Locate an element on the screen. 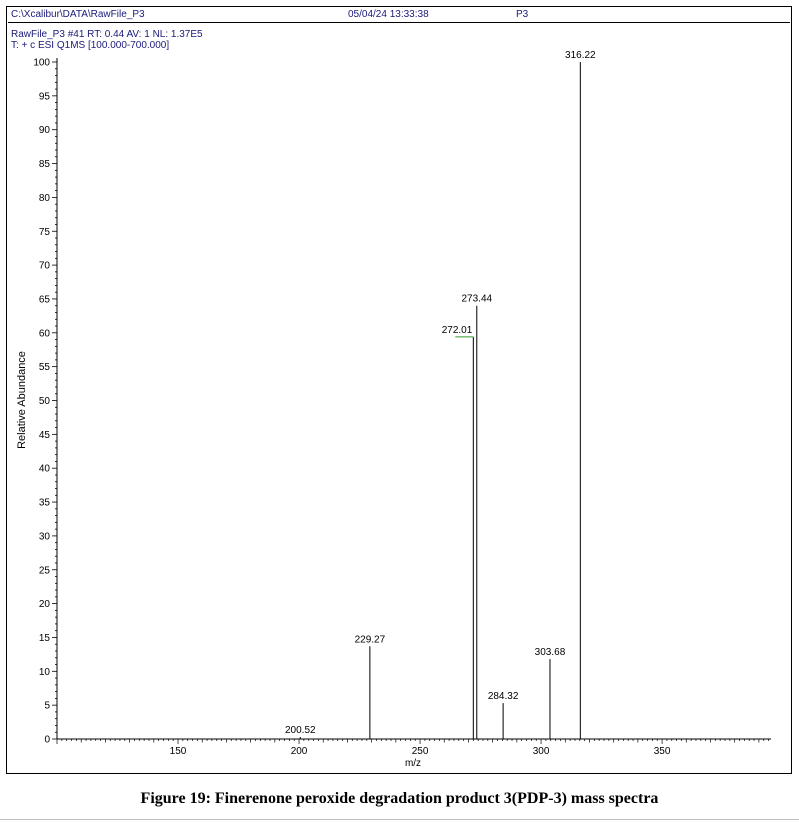 This screenshot has width=799, height=823. y-tick-label: 50 is located at coordinates (45, 401).